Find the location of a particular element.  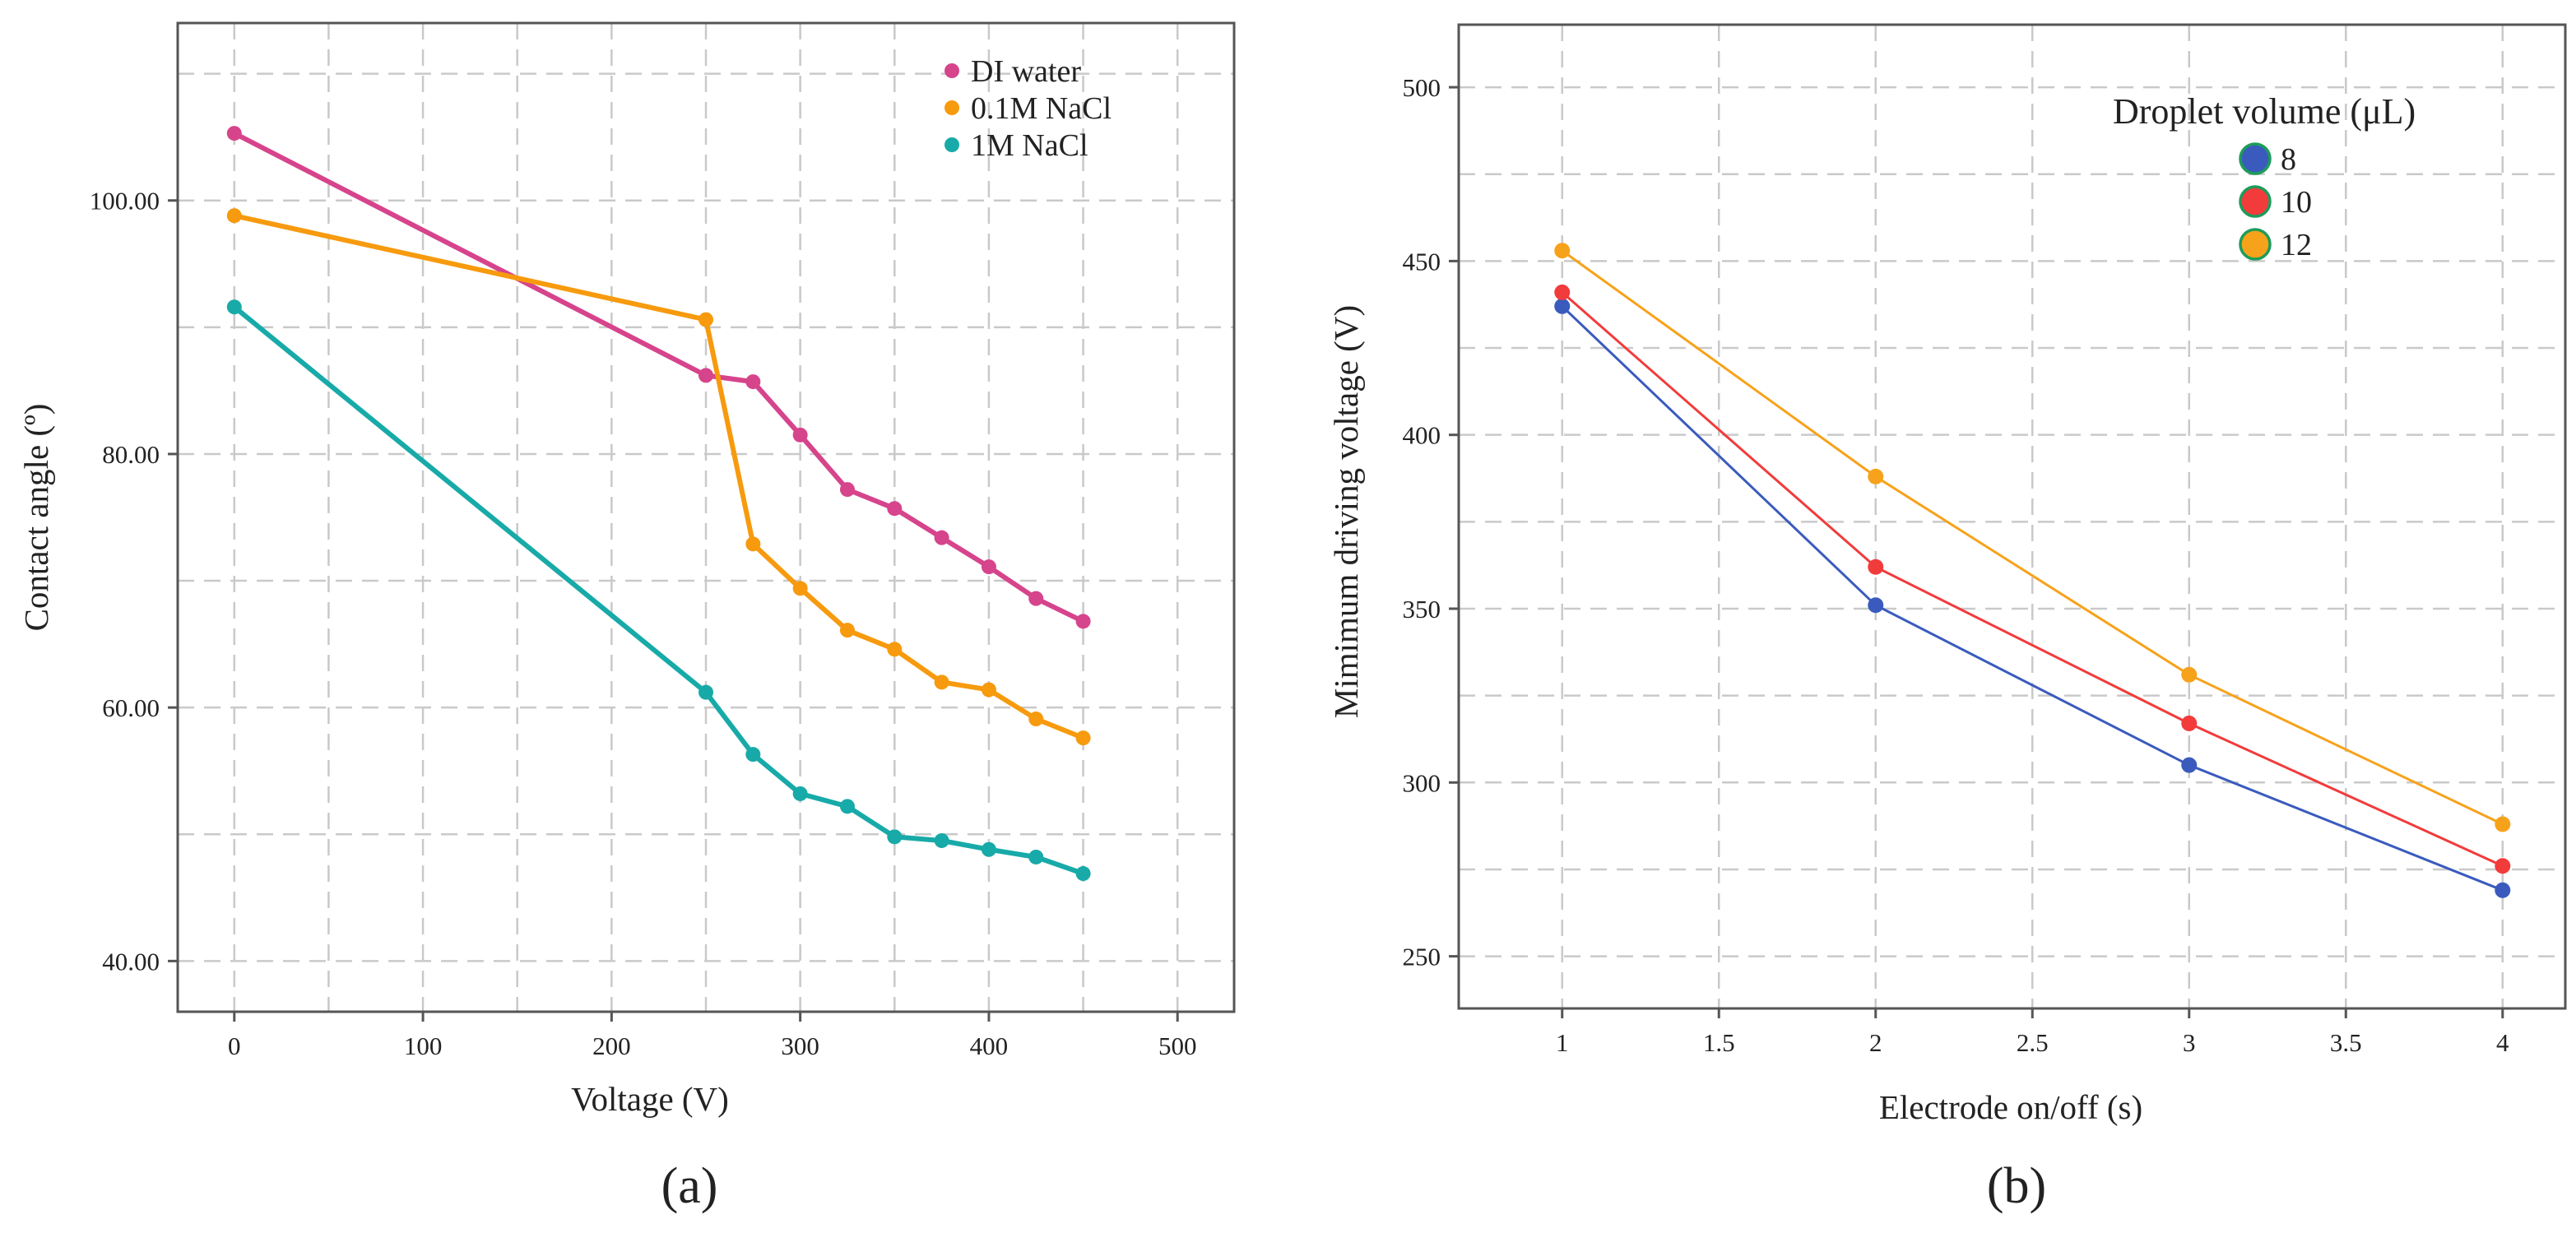

x-tick-label: 200 is located at coordinates (611, 1045).